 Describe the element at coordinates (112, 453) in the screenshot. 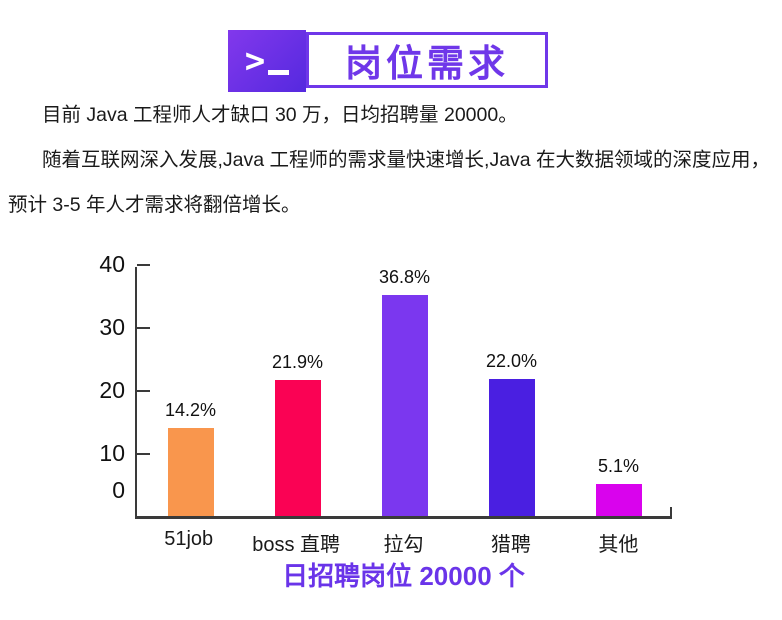

I see `y-axis-tick-label: 10` at that location.